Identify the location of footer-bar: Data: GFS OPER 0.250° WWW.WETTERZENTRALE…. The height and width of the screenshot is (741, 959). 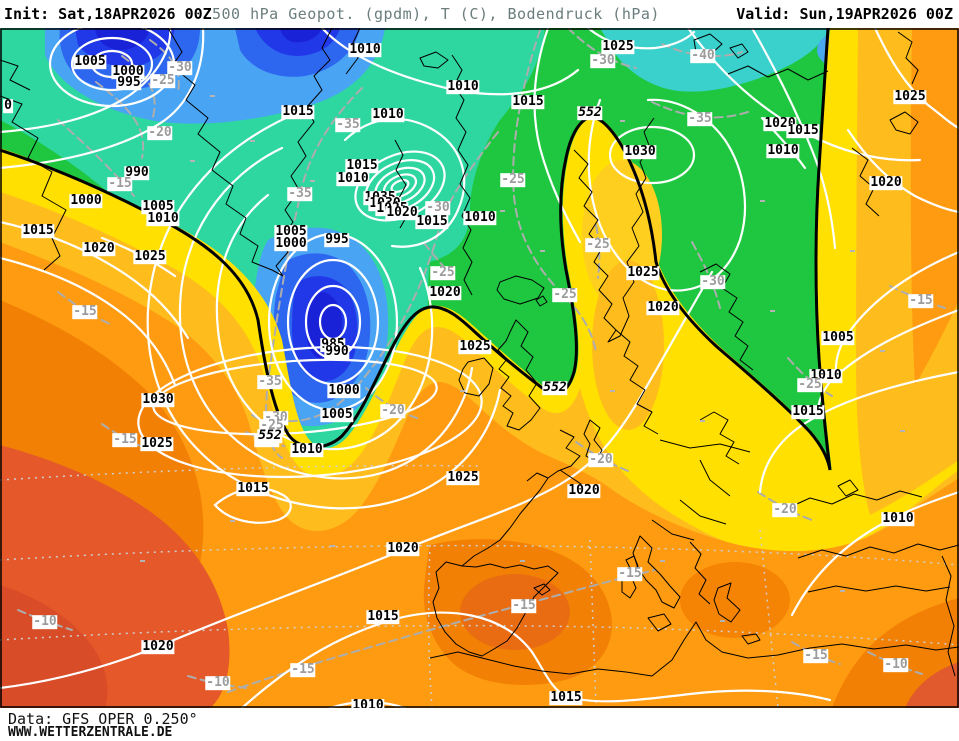
(479, 724).